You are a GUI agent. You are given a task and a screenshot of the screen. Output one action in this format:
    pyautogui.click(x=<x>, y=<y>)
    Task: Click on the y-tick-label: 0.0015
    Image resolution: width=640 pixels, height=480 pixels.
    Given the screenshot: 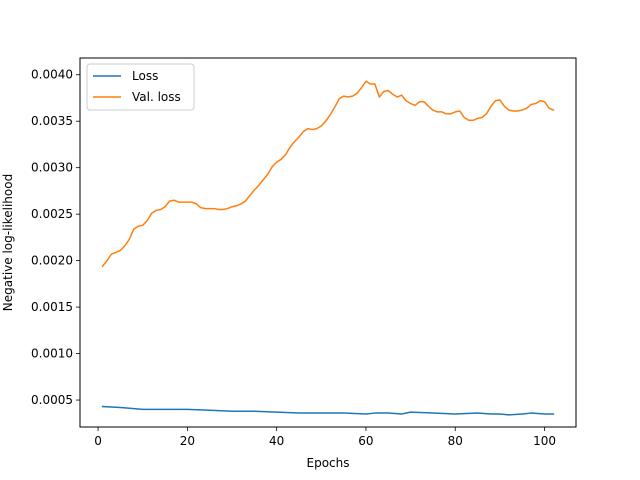 What is the action you would take?
    pyautogui.click(x=52, y=307)
    